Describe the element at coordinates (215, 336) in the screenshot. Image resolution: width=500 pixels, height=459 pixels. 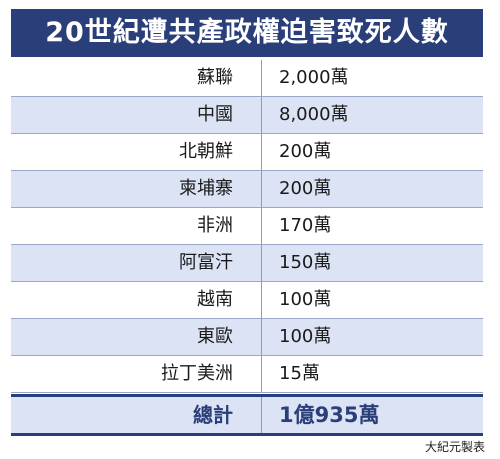
I see `country-cell: 東歐` at that location.